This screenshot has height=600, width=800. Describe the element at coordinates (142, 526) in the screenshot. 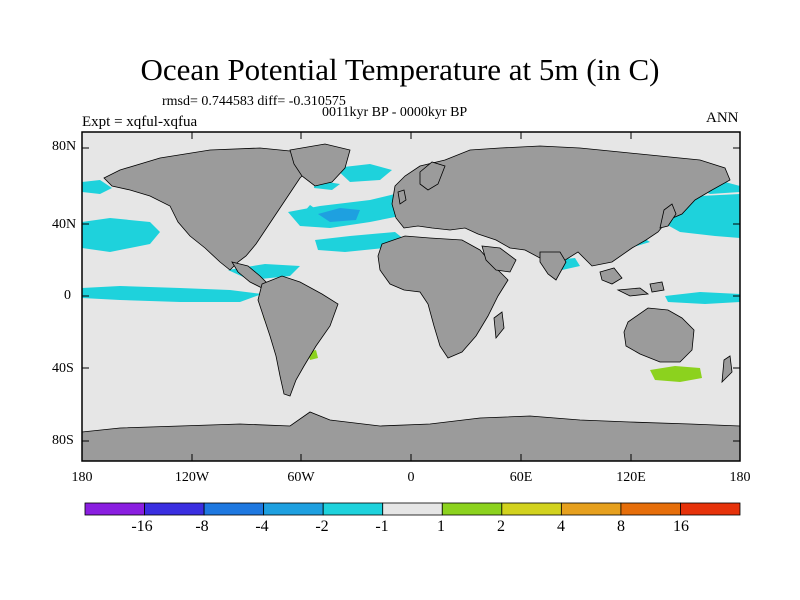

I see `colorbar-label-1: -16` at that location.